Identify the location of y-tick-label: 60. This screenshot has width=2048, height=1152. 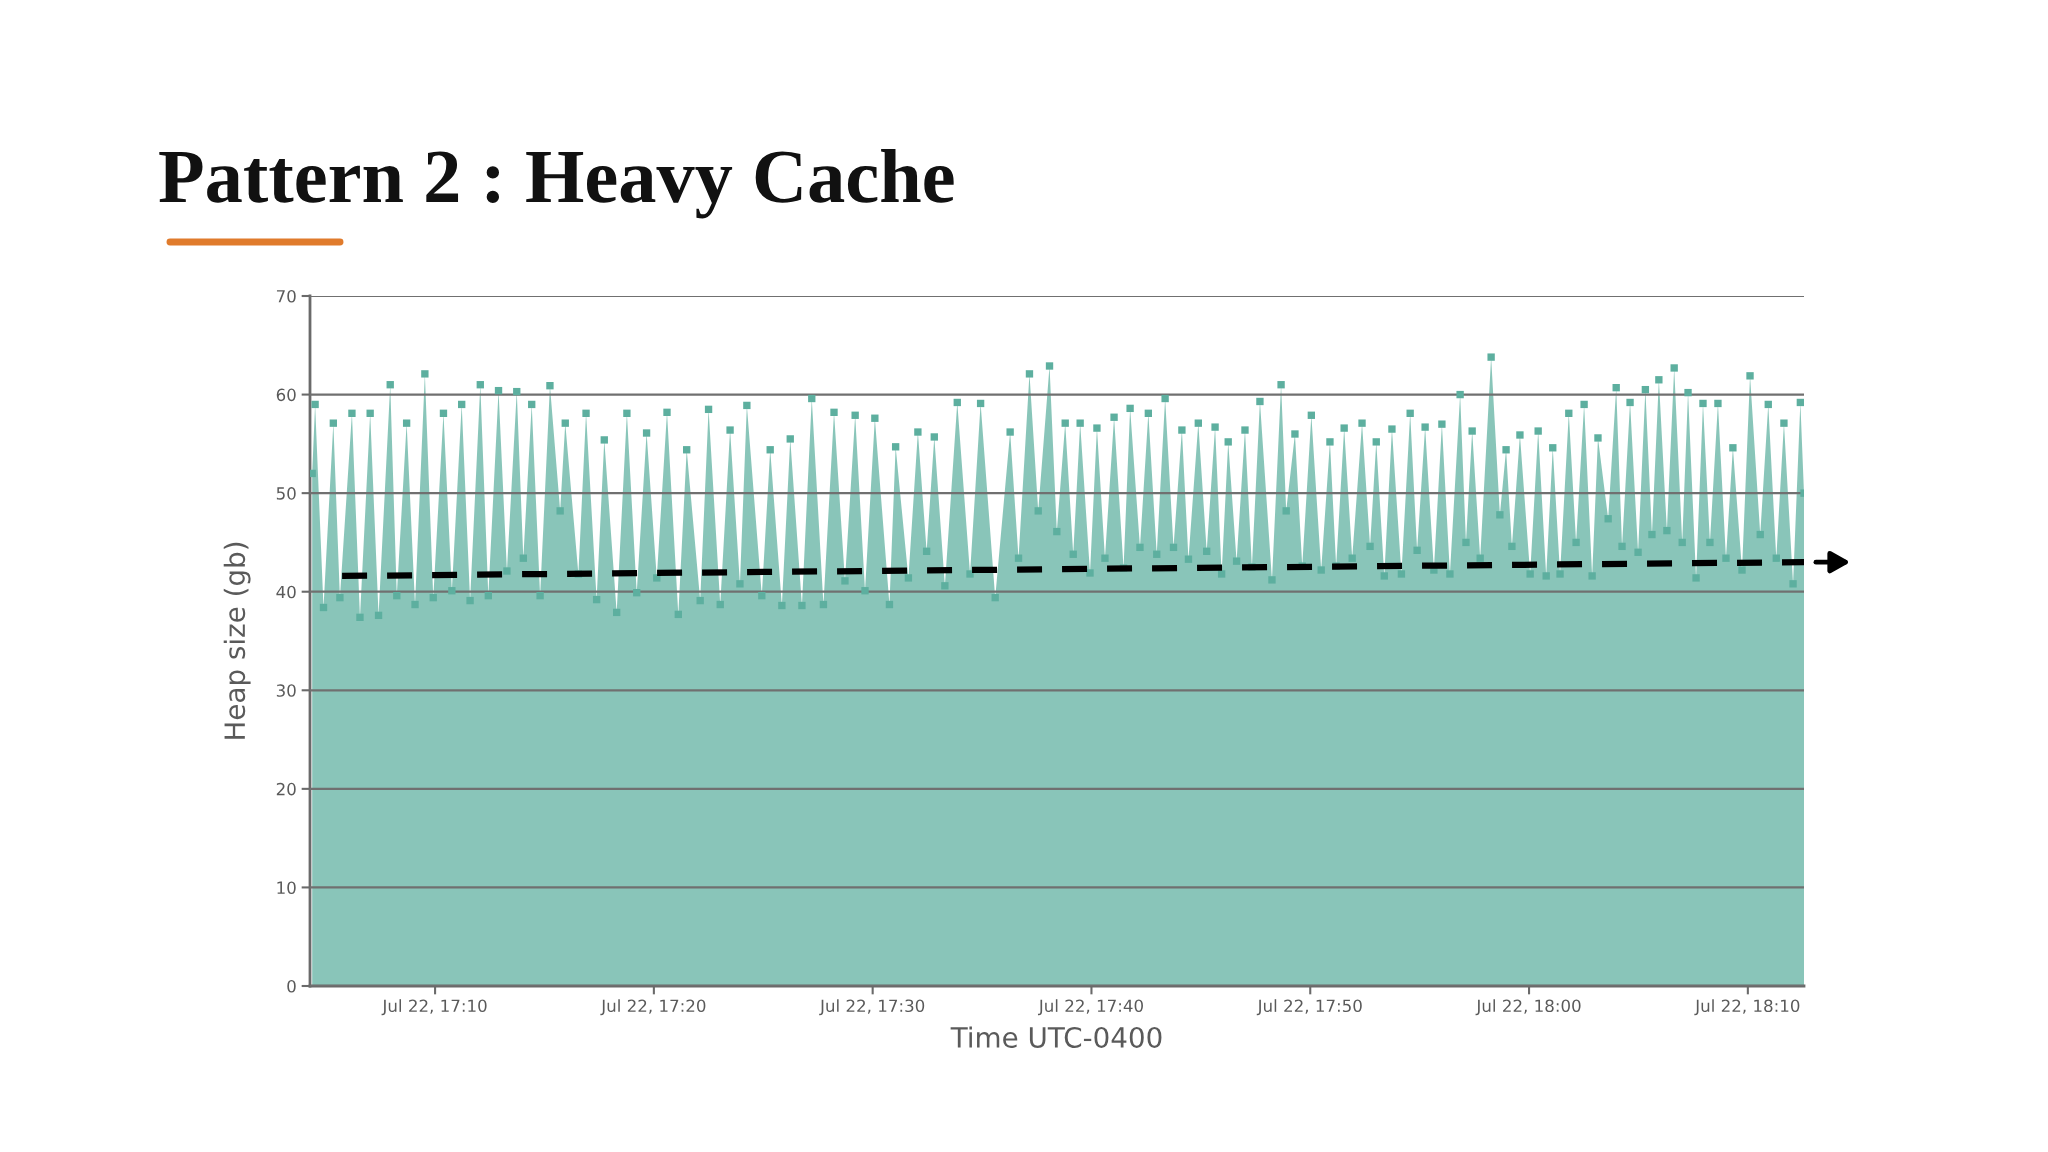
(286, 395).